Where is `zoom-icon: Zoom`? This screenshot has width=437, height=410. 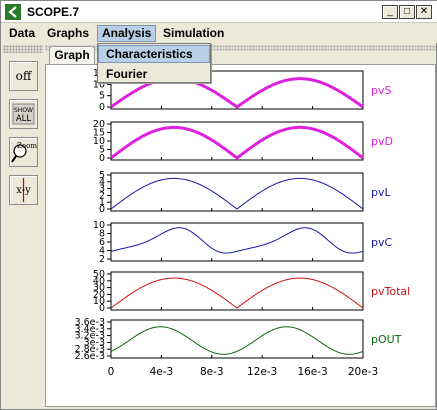 zoom-icon: Zoom is located at coordinates (24, 152).